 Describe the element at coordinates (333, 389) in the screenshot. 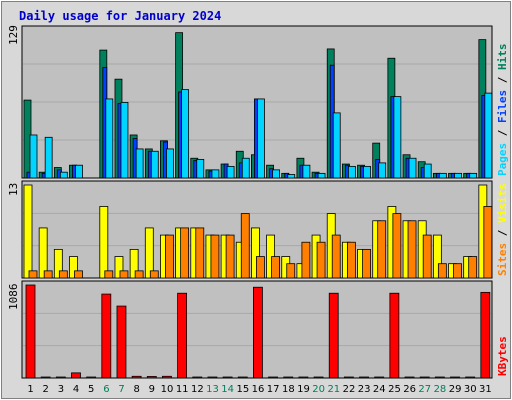

I see `day-label: 21` at that location.